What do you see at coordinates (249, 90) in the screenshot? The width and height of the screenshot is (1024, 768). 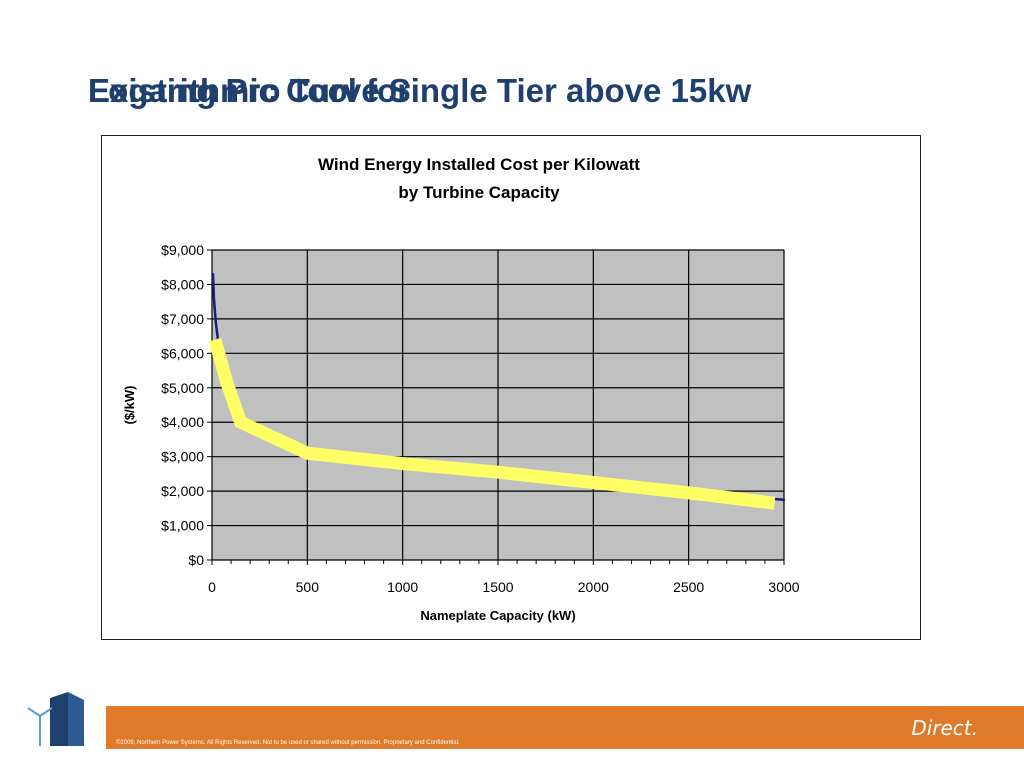 I see `title-text-a: Existing Pro Tool for` at bounding box center [249, 90].